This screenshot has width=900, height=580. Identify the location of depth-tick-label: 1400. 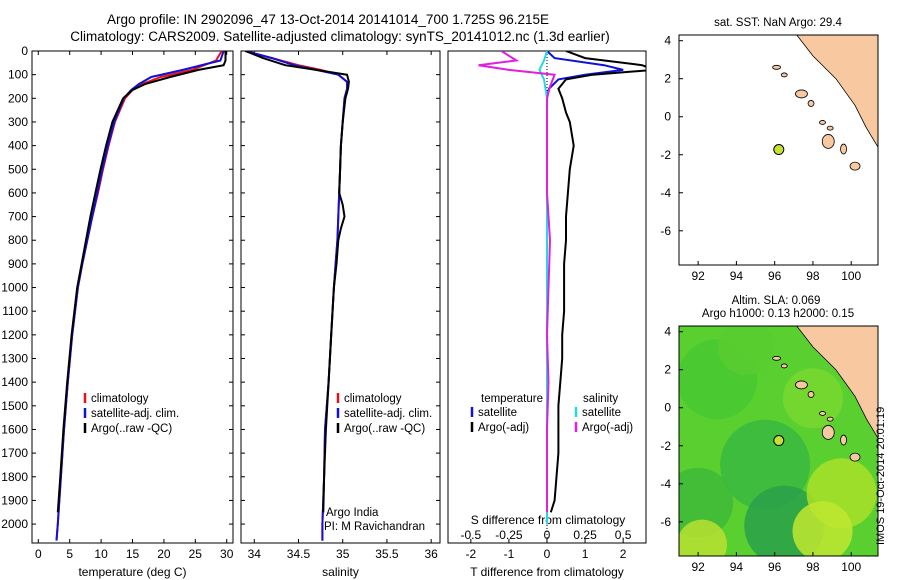
(14, 382).